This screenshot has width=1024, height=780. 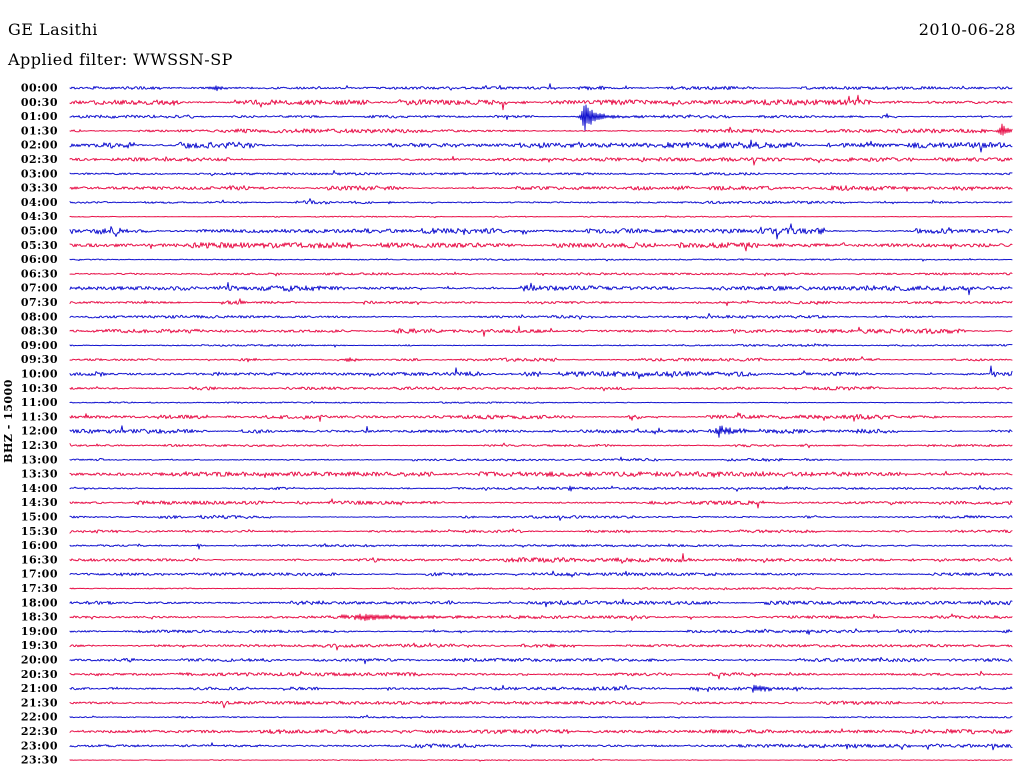 What do you see at coordinates (39, 331) in the screenshot?
I see `row-time-label: 08:30` at bounding box center [39, 331].